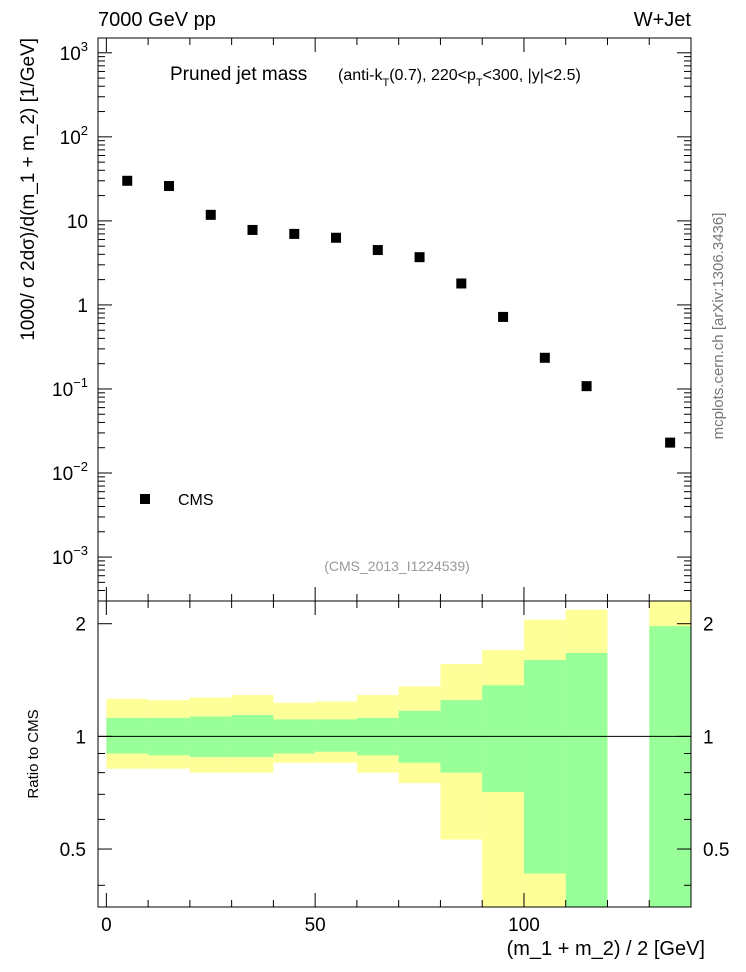 The height and width of the screenshot is (972, 746). I want to click on ratio-y-axis-label: Ratio to CMS, so click(33, 753).